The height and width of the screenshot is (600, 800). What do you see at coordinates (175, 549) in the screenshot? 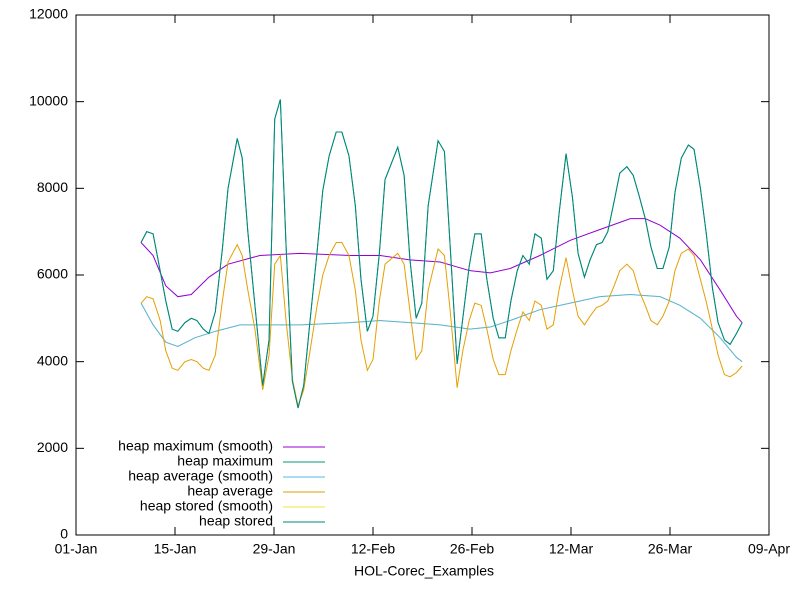
I see `x-tick-label: 15-Jan` at bounding box center [175, 549].